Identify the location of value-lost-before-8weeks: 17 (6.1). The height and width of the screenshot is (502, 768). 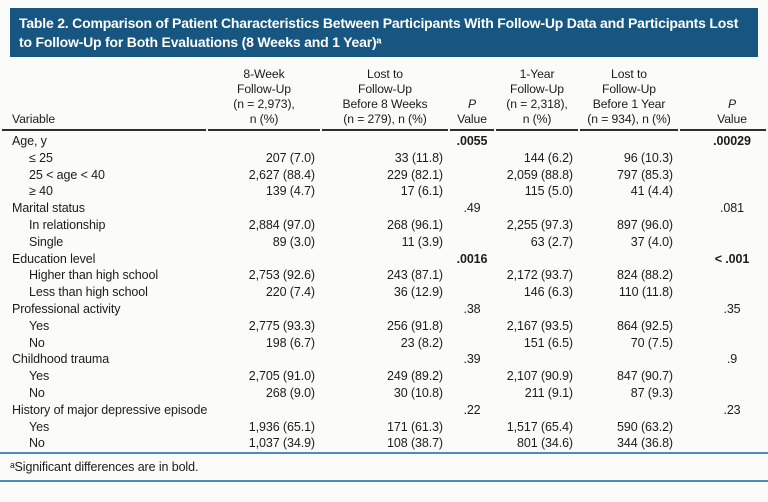
(421, 191).